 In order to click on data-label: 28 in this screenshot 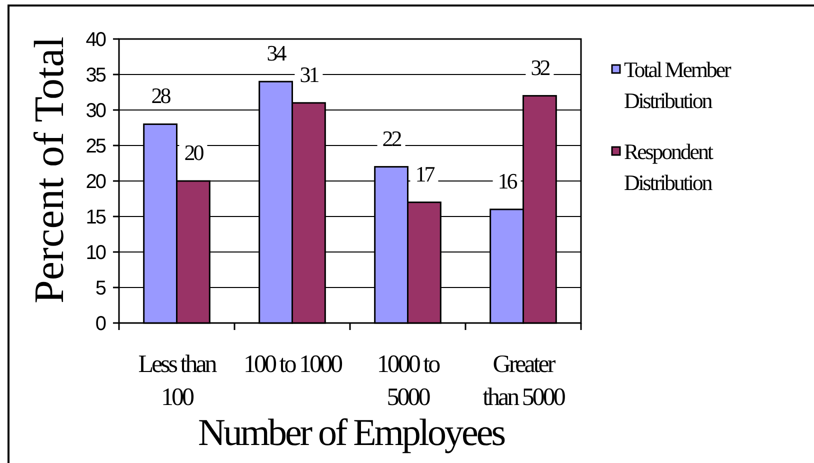, I will do `click(161, 95)`.